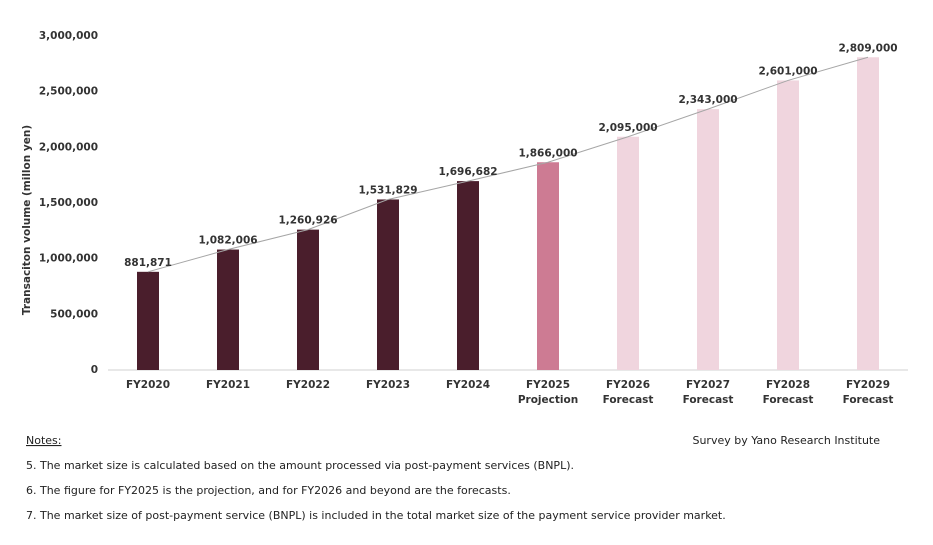 This screenshot has height=545, width=933. Describe the element at coordinates (548, 385) in the screenshot. I see `x-tick-label: FY2025` at that location.